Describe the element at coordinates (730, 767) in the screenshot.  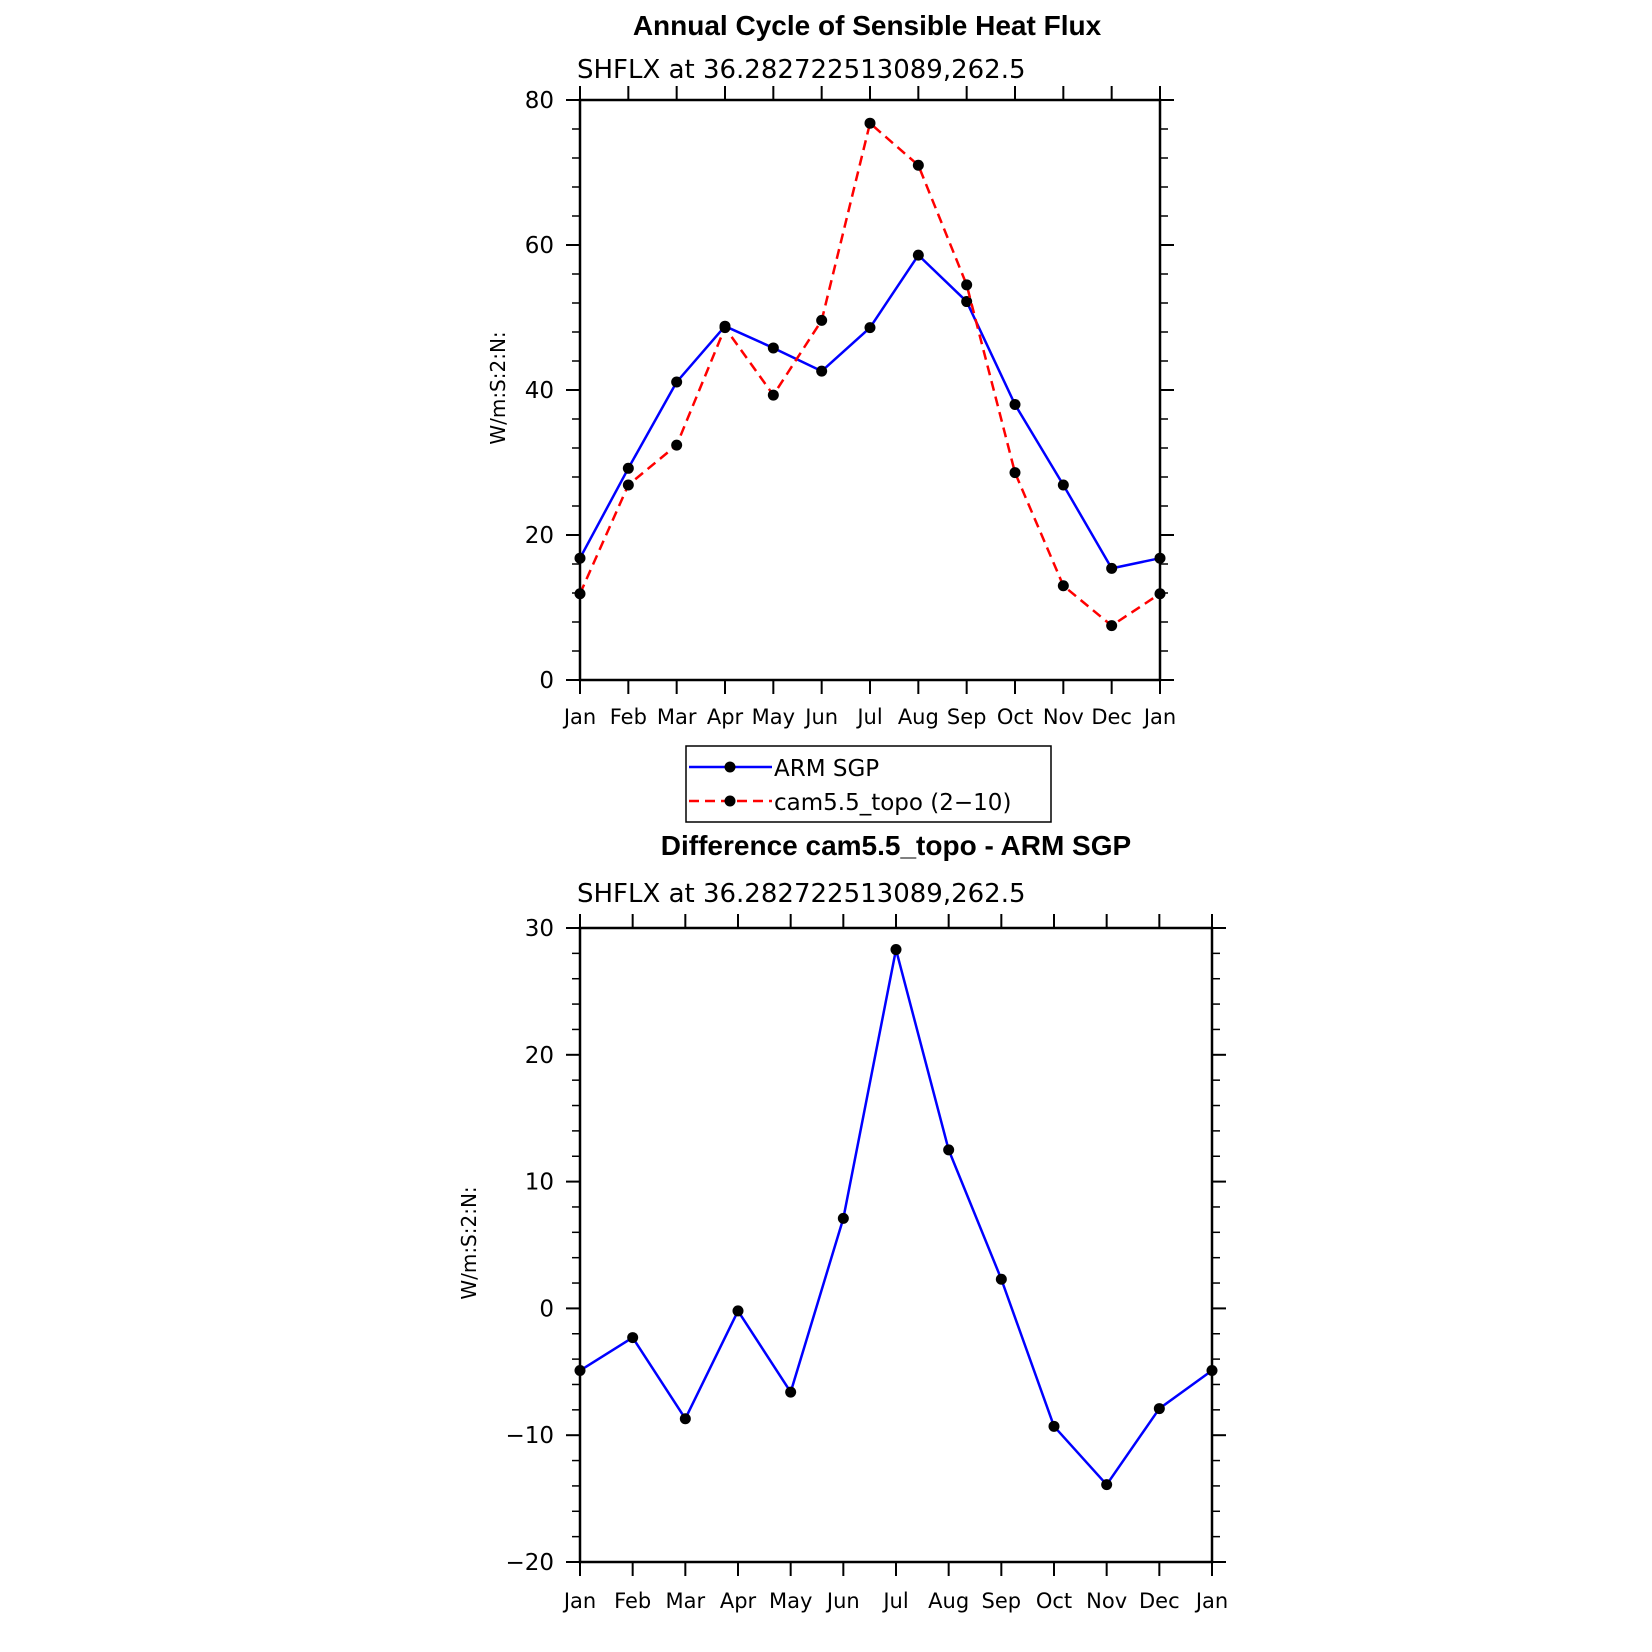
I see `legend-marker-arm-sgp` at that location.